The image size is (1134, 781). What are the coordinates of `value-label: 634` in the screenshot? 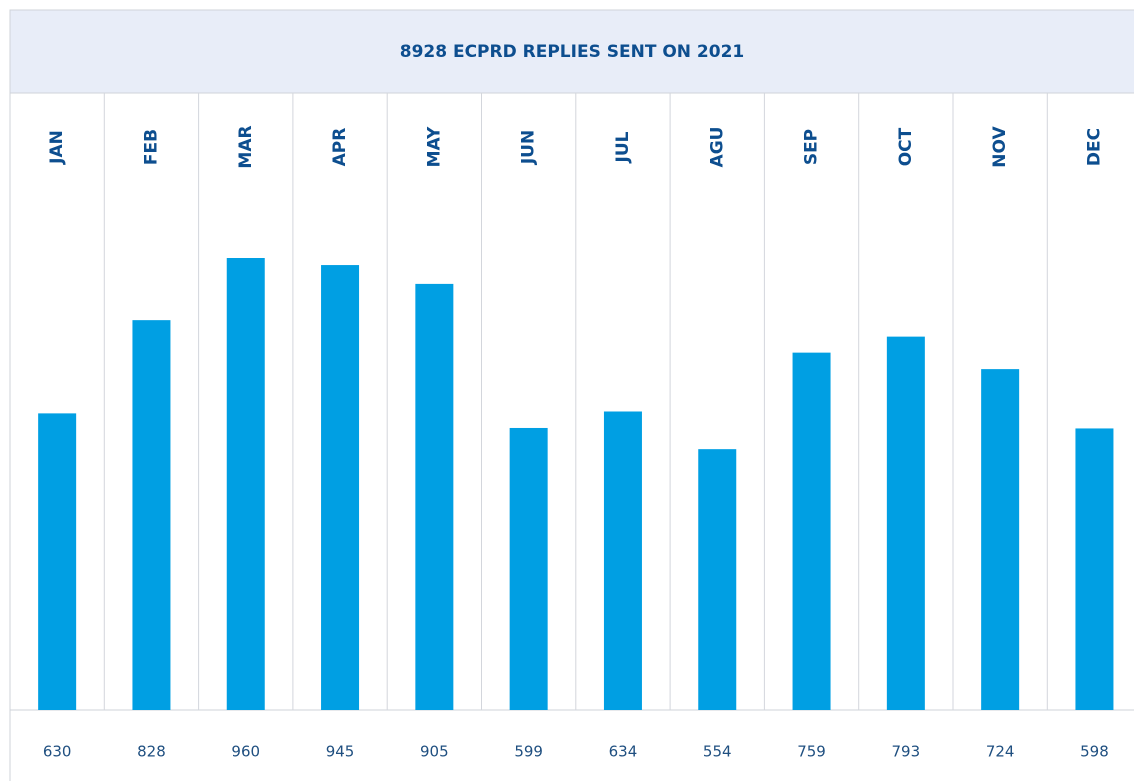 It's located at (623, 752).